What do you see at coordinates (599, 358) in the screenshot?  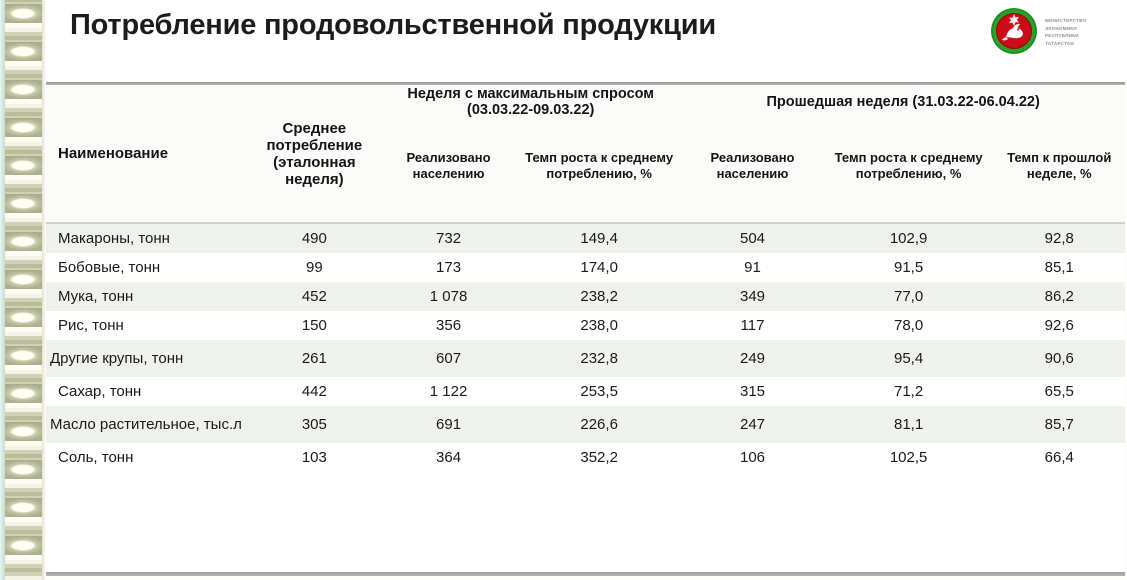 I see `peak-week-growth-cell: 232,8` at bounding box center [599, 358].